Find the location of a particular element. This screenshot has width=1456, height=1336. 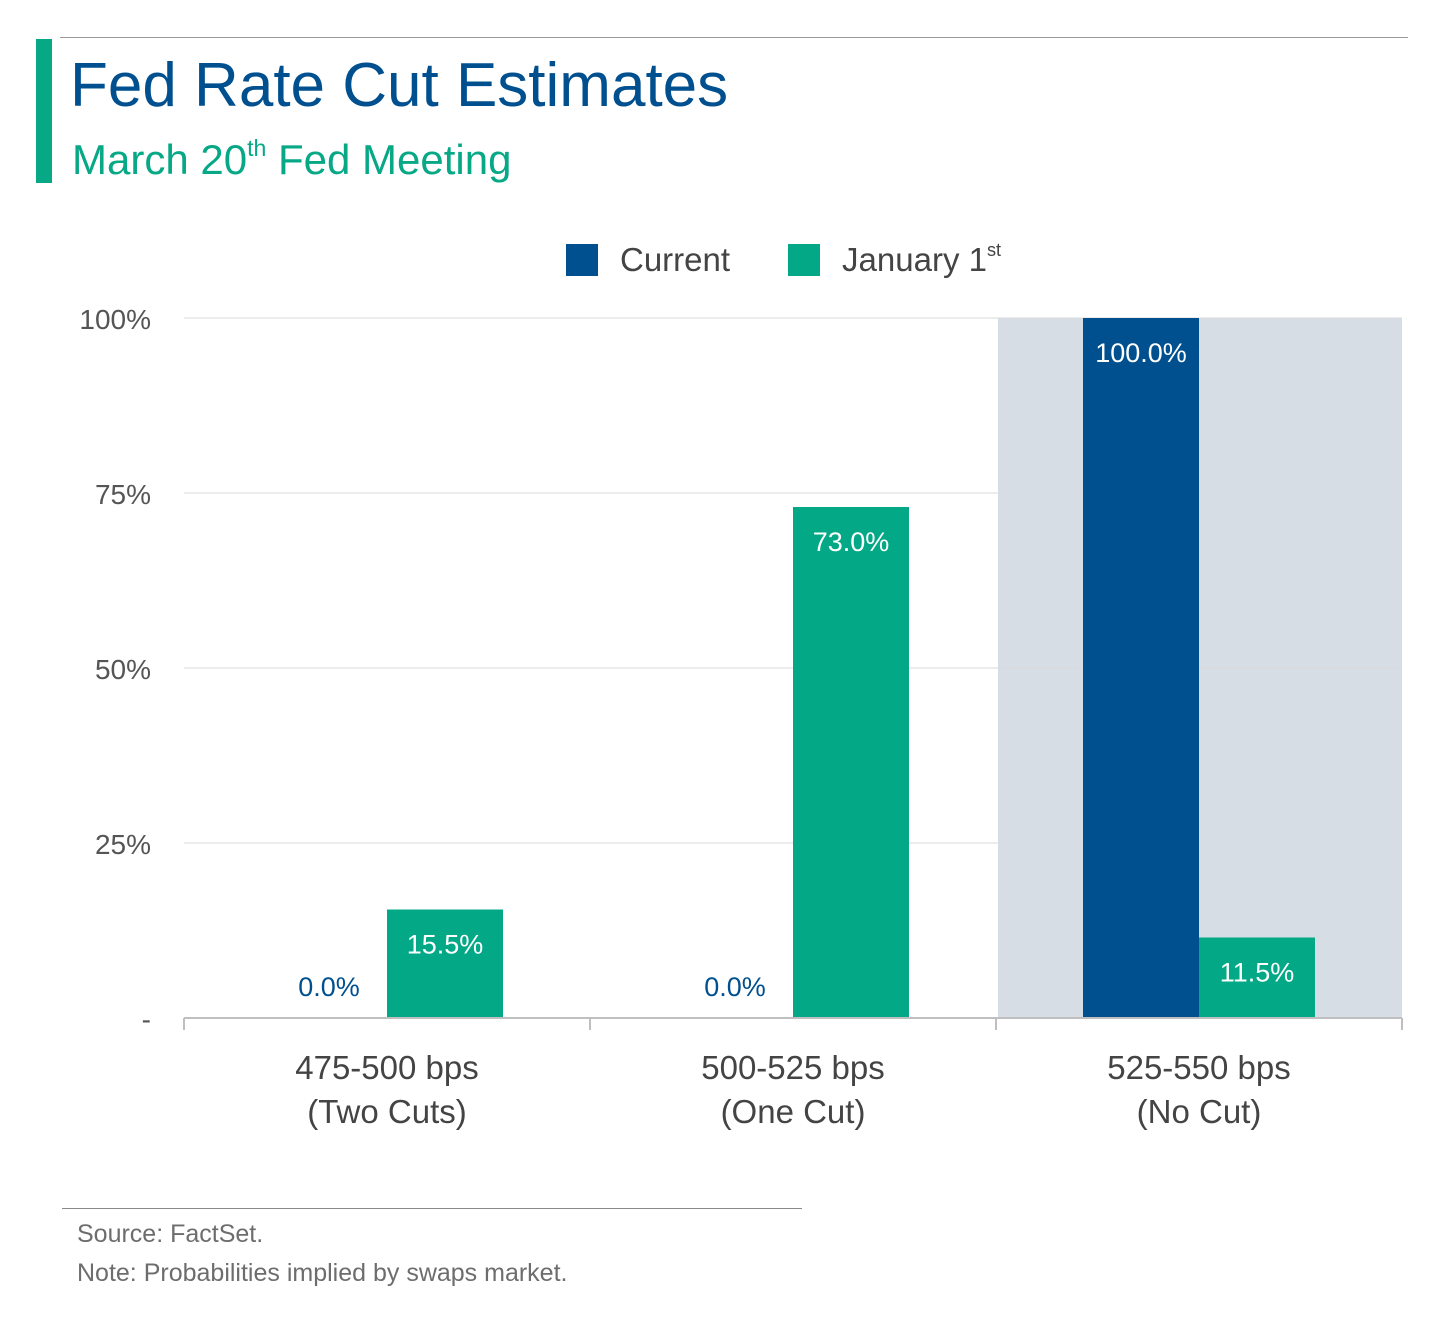

data-label: 73.0% is located at coordinates (851, 542).